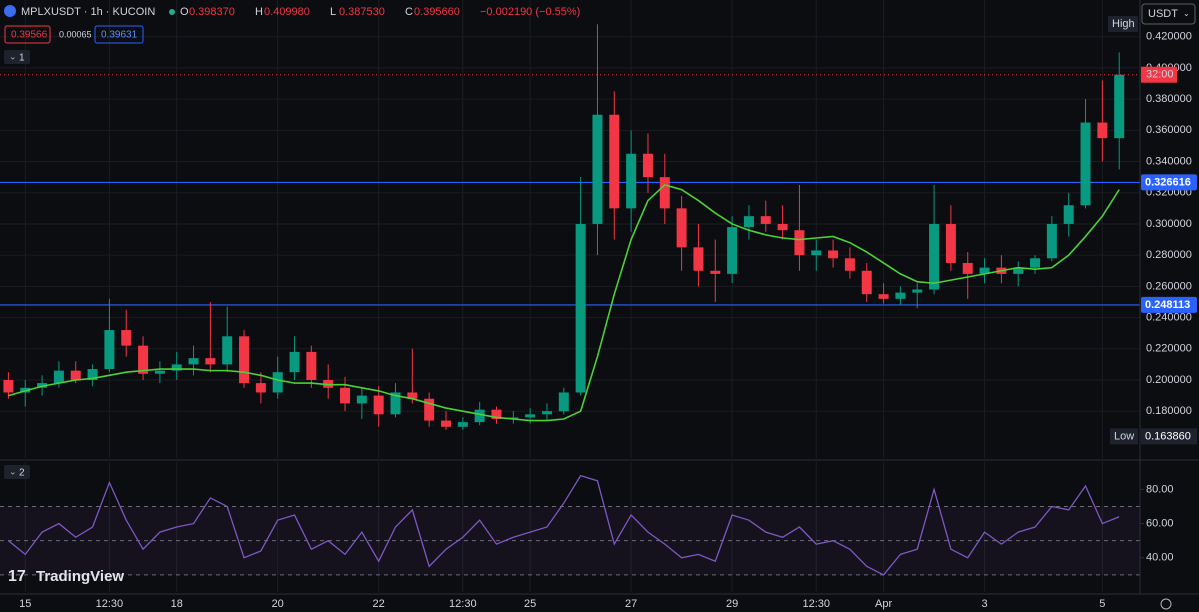 The height and width of the screenshot is (612, 1199). Describe the element at coordinates (1169, 37) in the screenshot. I see `y-tick-label: 0.420000` at that location.